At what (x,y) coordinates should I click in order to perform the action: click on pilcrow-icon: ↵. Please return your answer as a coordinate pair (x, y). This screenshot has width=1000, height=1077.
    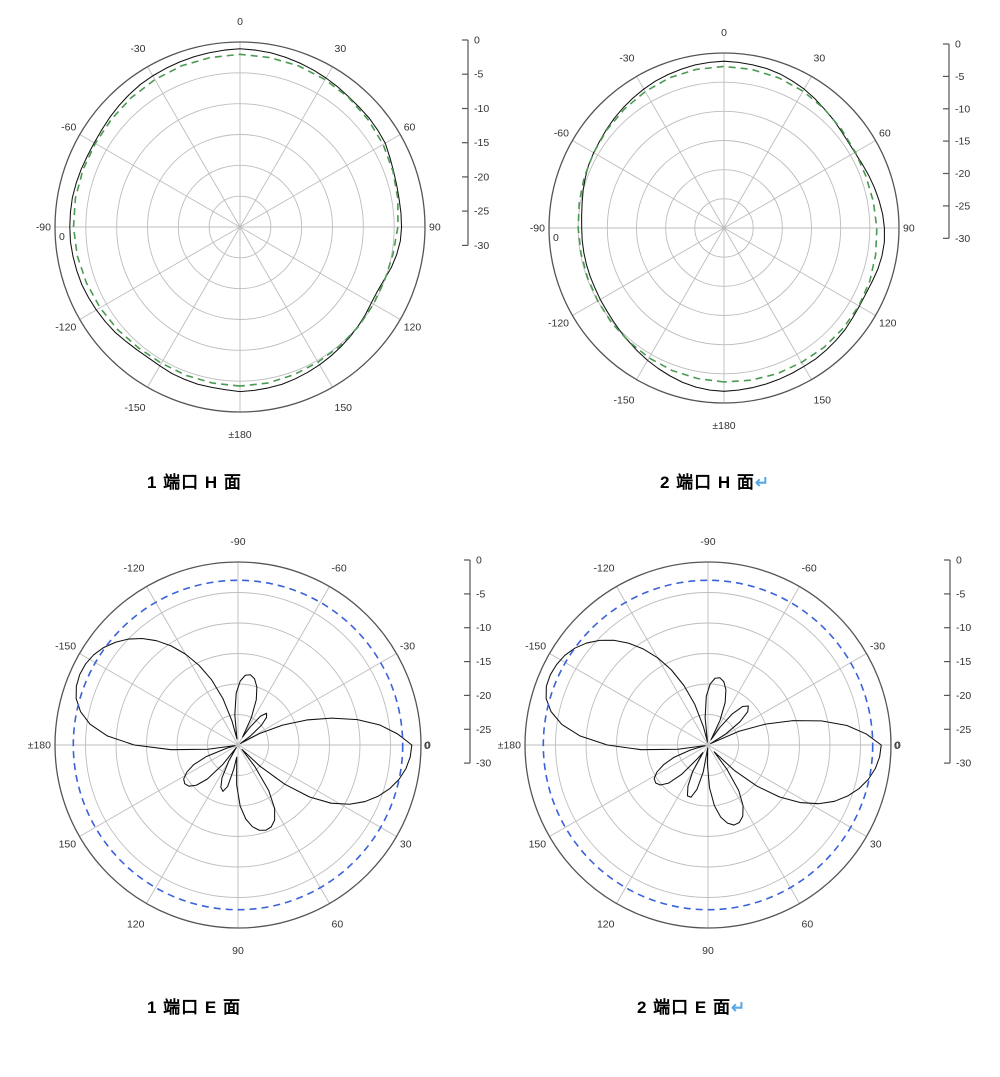
    Looking at the image, I should click on (762, 482).